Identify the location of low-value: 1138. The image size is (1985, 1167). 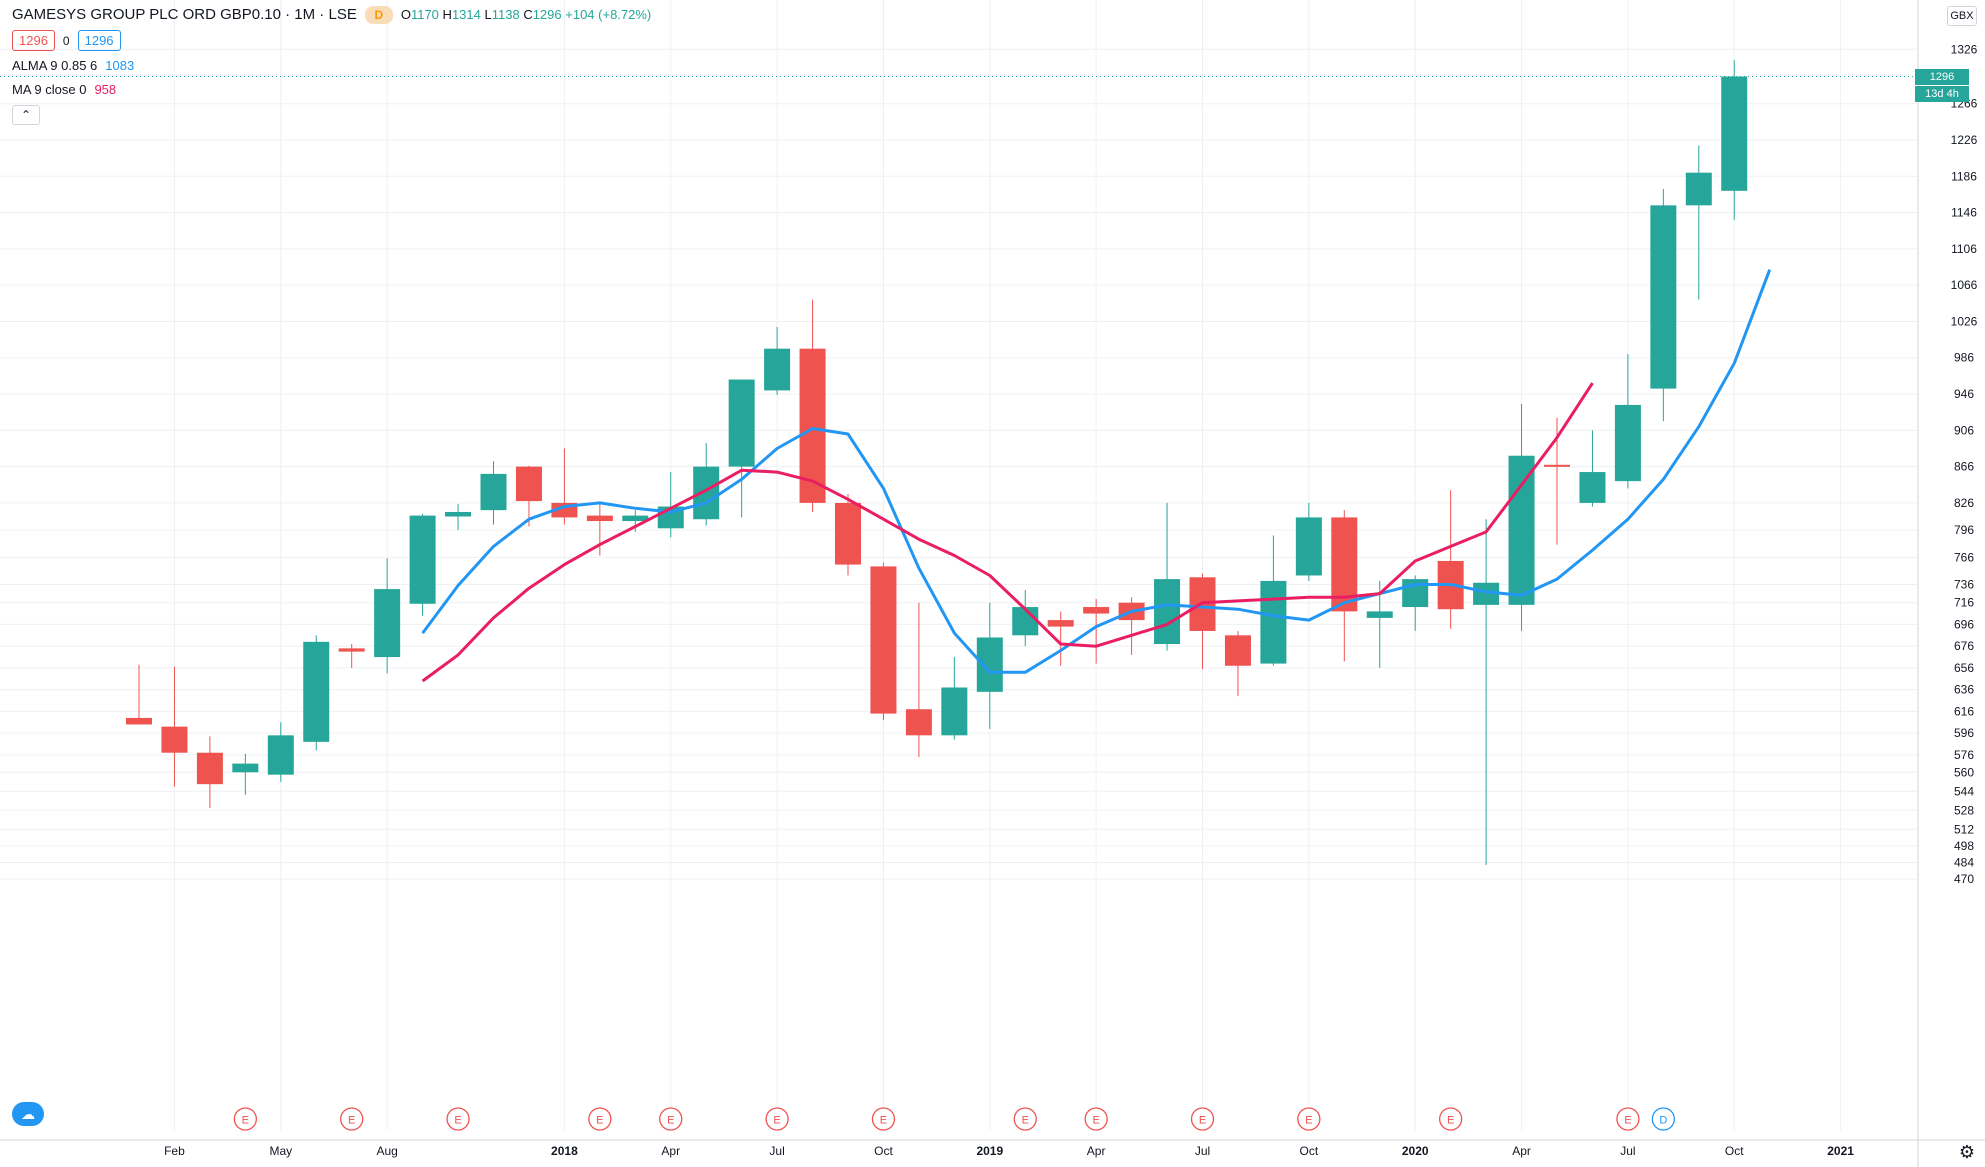
(505, 14).